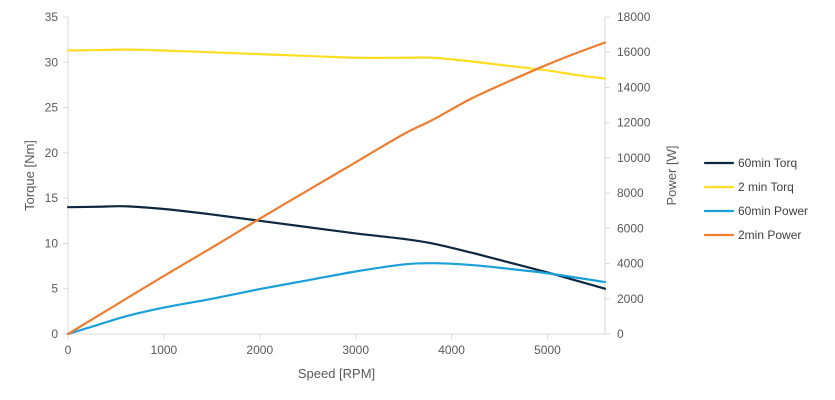 The height and width of the screenshot is (400, 835). Describe the element at coordinates (634, 158) in the screenshot. I see `right-y-tick-label: 10000` at that location.